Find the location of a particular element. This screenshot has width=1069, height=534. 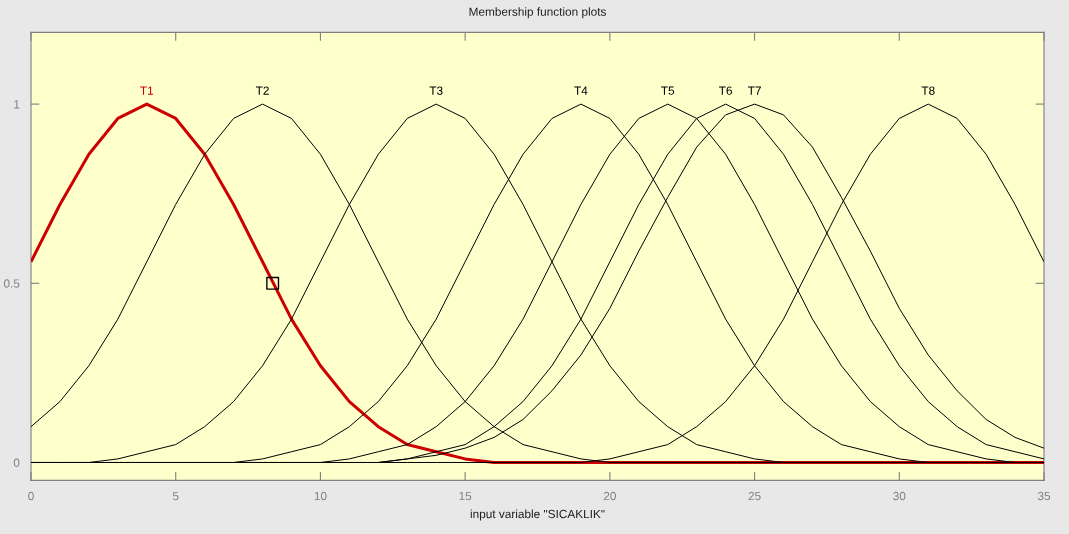

series-label: T1 is located at coordinates (147, 90).